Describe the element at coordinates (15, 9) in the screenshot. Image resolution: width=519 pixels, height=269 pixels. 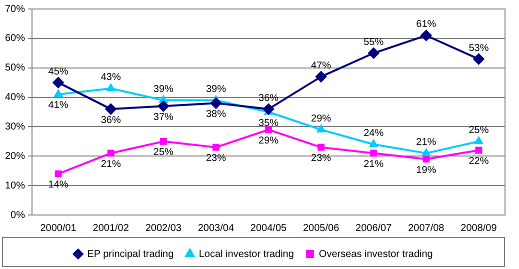
I see `y-tick-label: 70%` at that location.